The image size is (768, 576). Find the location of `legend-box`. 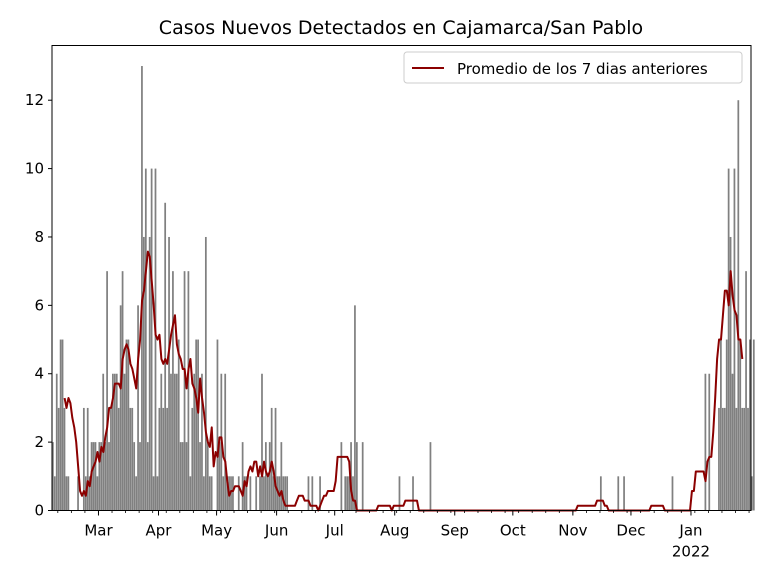

legend-box is located at coordinates (573, 67).